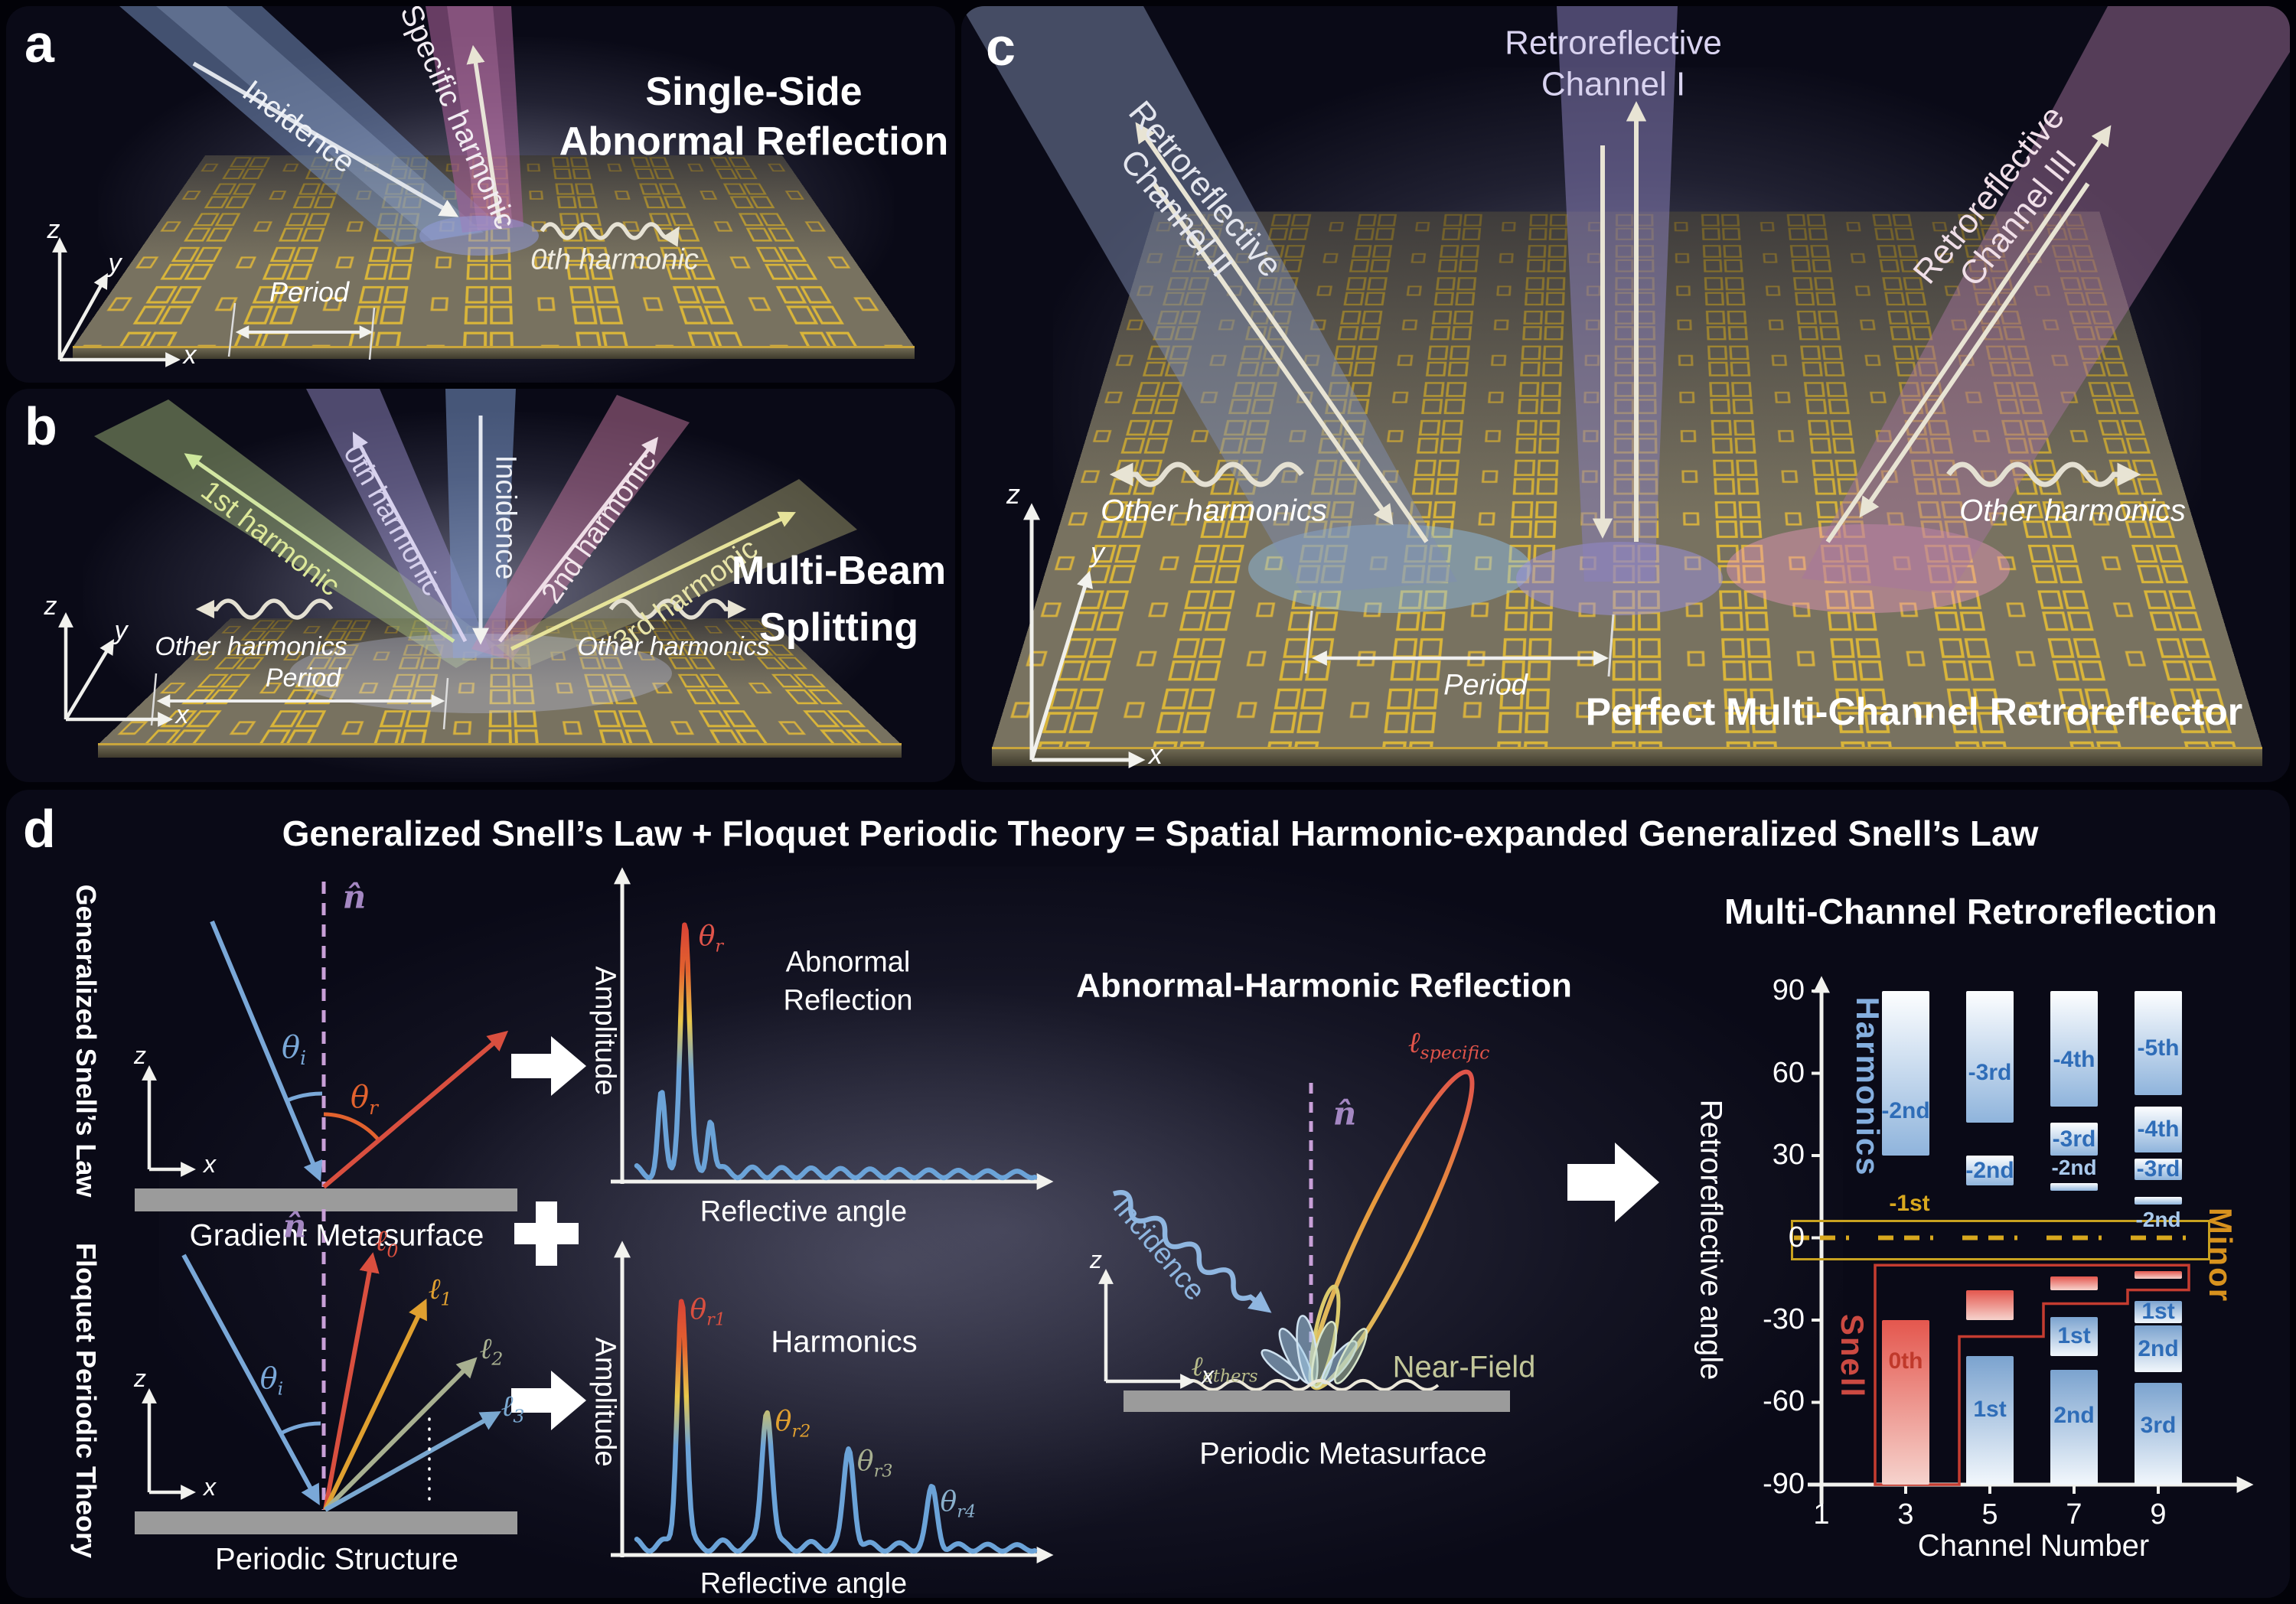  What do you see at coordinates (1711, 1240) in the screenshot?
I see `retro-ylabel: Retroreflective angle` at bounding box center [1711, 1240].